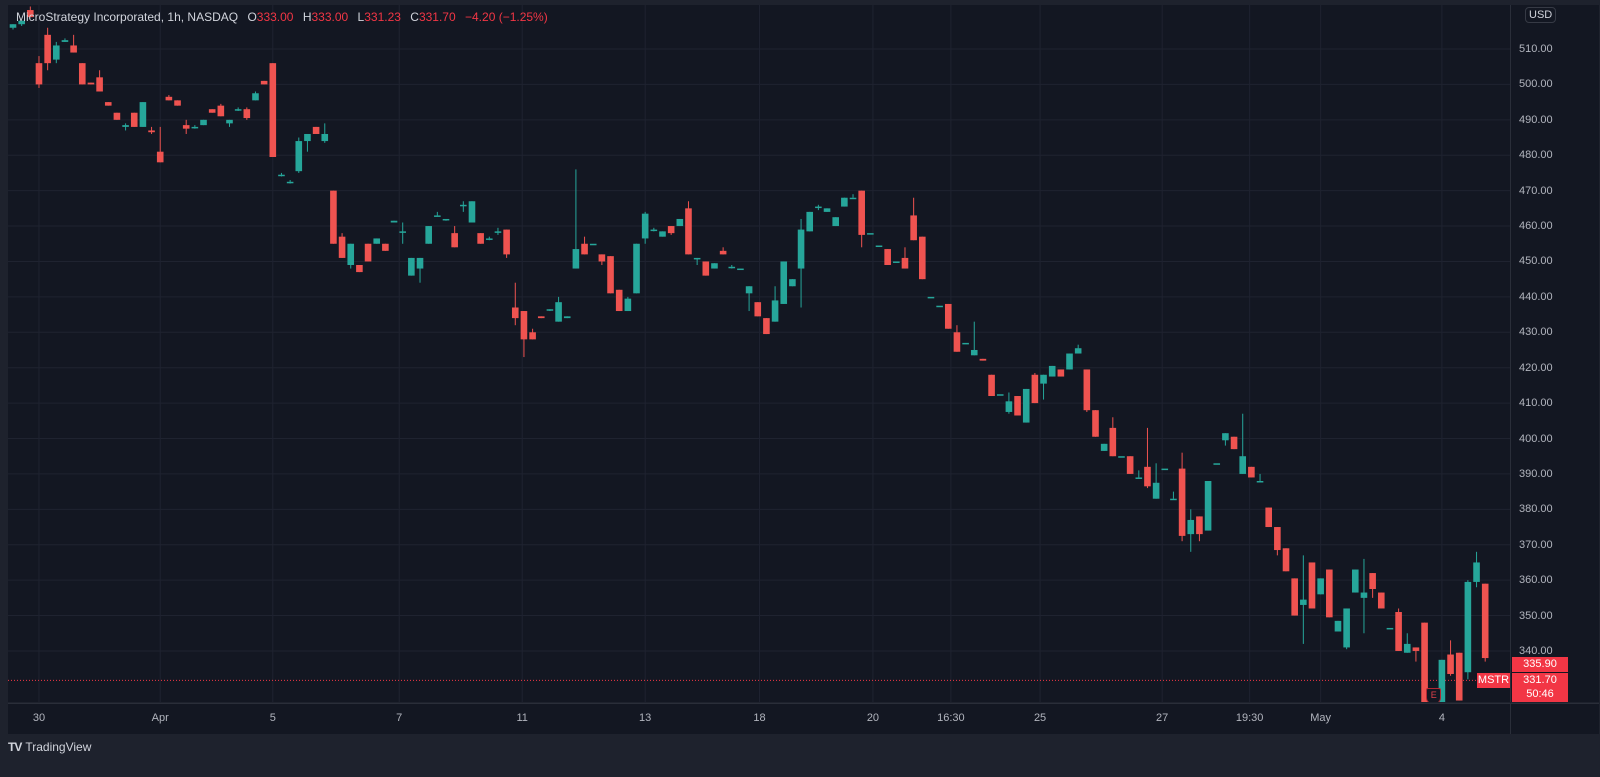 This screenshot has width=1600, height=777. What do you see at coordinates (1536, 438) in the screenshot?
I see `price-tick-label: 400.00` at bounding box center [1536, 438].